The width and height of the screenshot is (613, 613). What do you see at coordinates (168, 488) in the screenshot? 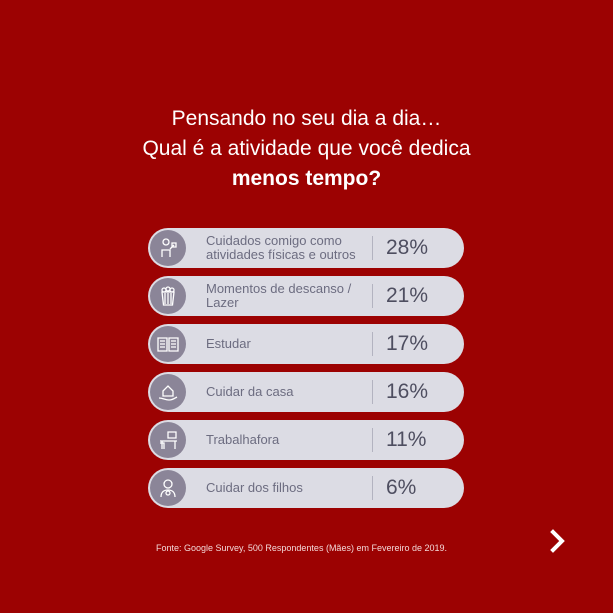
I see `mother-child-icon` at bounding box center [168, 488].